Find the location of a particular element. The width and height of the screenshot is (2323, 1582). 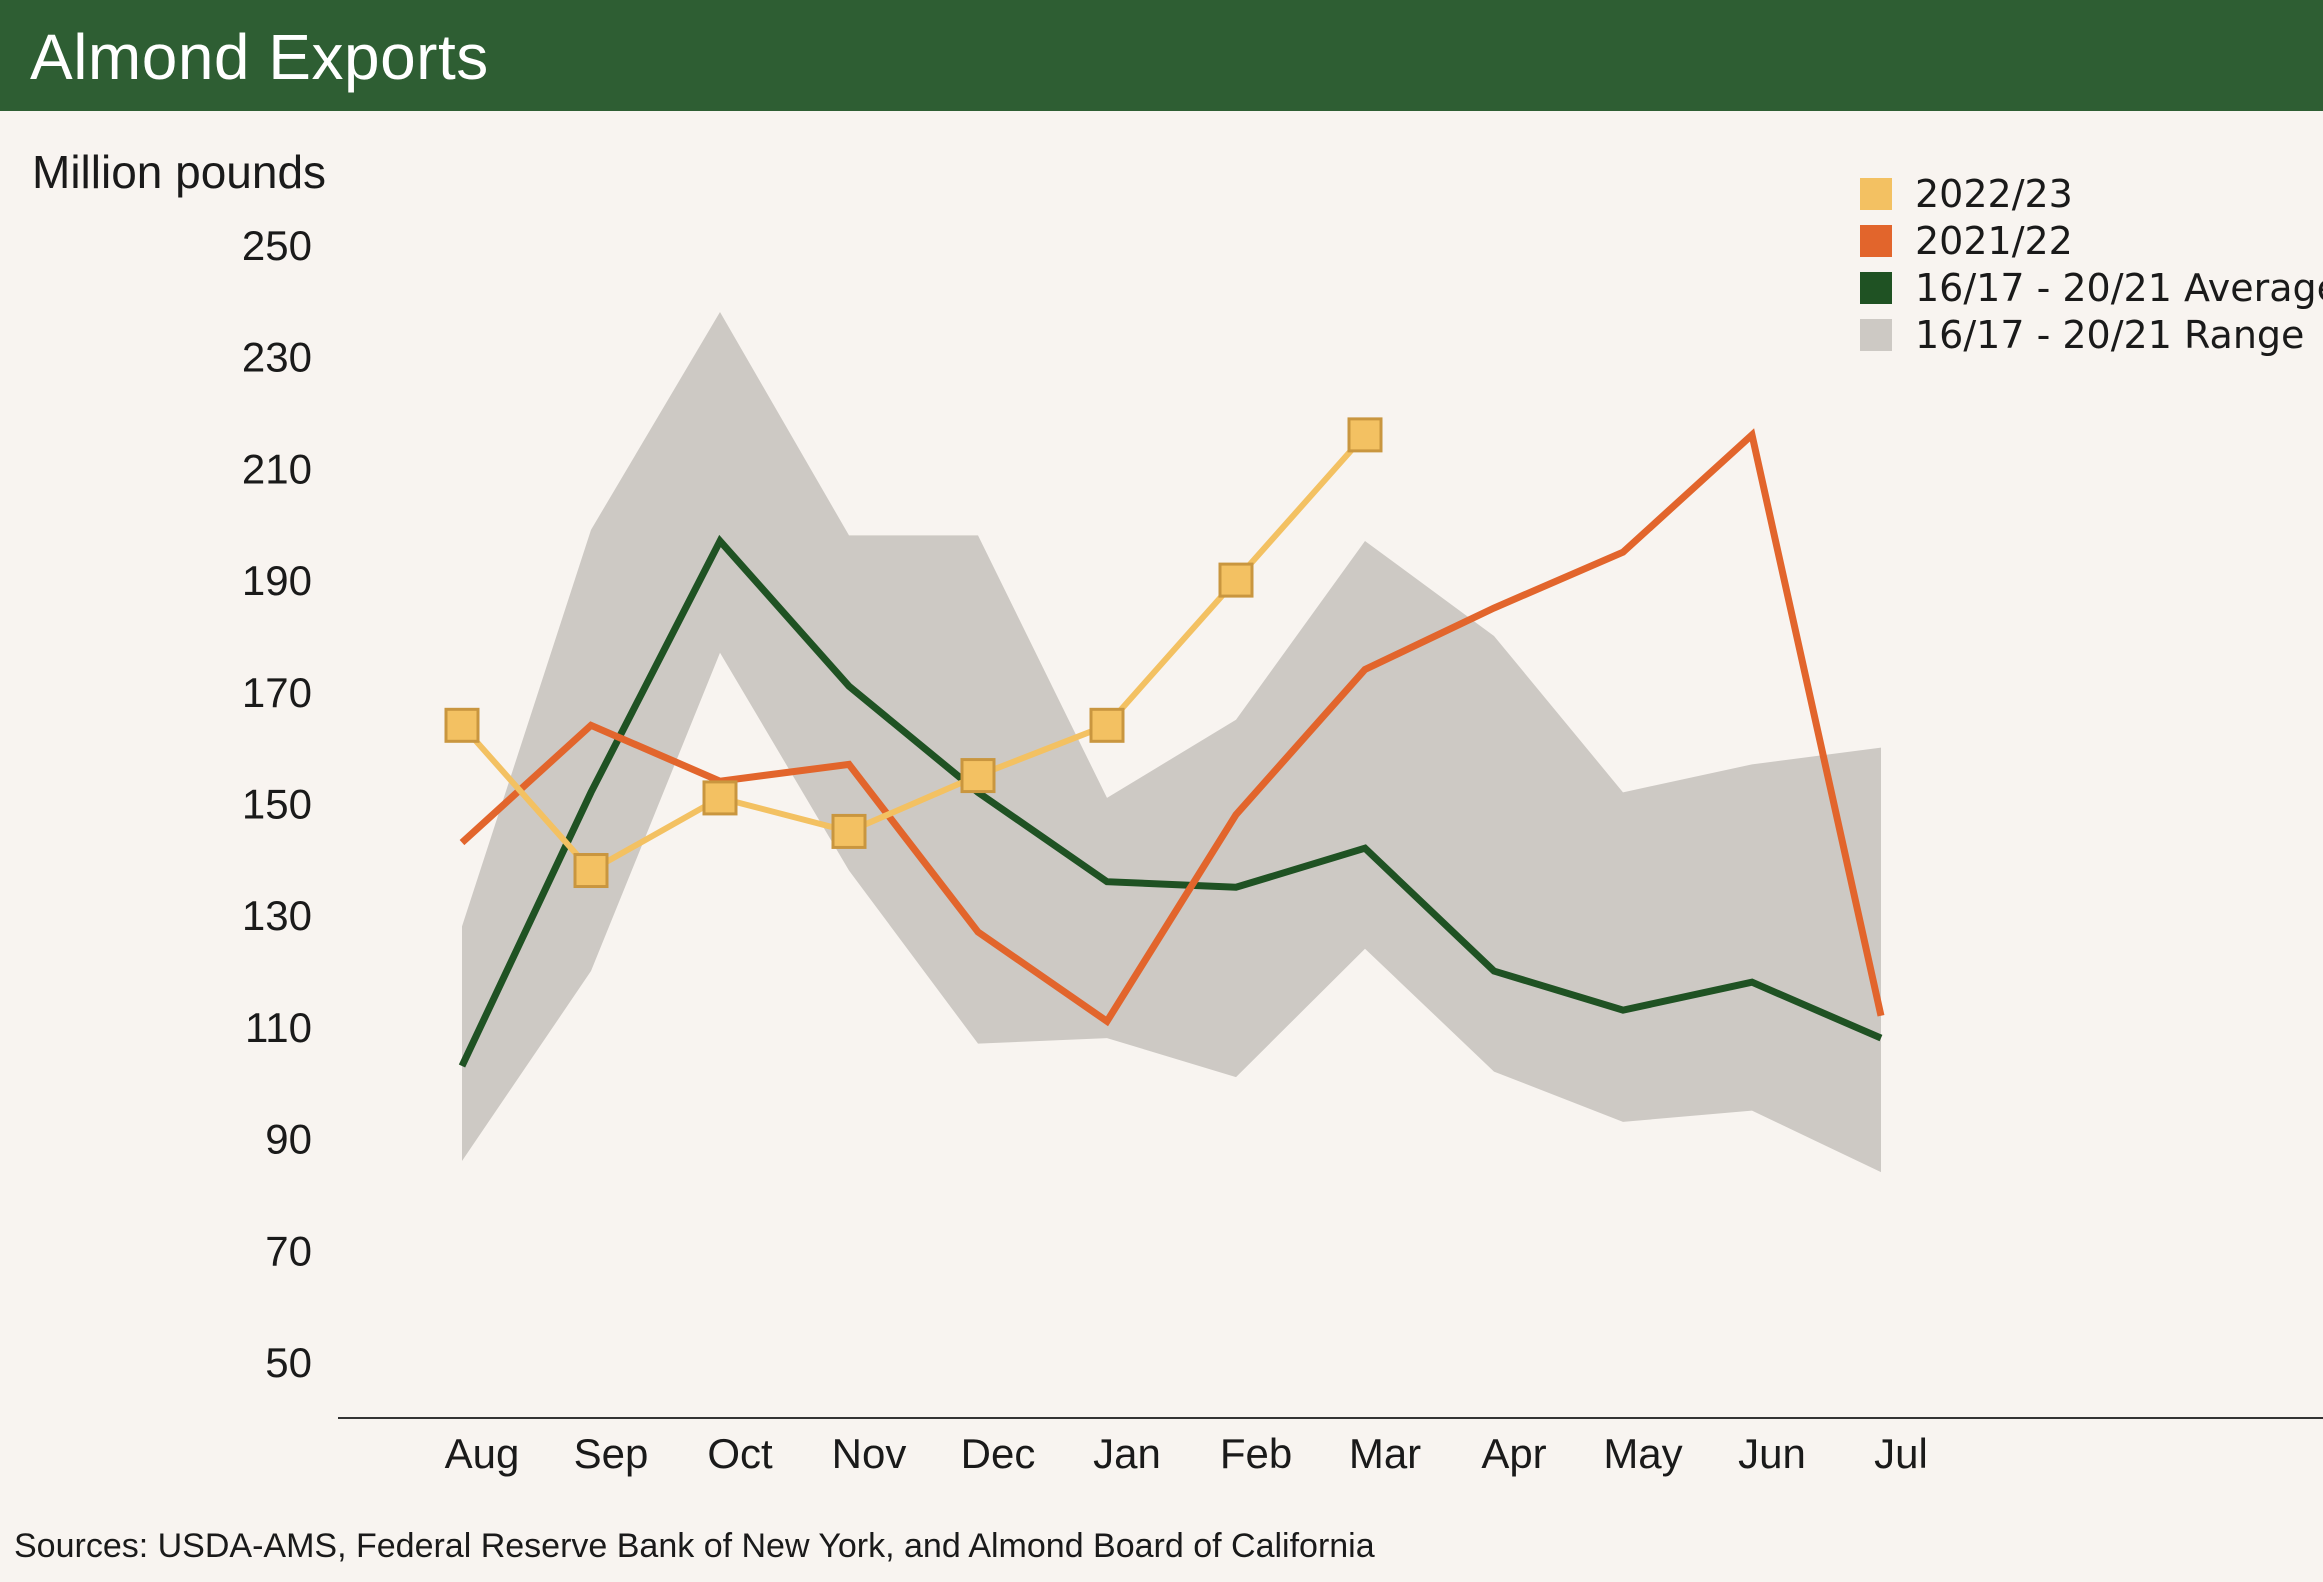

x-tick-label: Mar is located at coordinates (1385, 1453).